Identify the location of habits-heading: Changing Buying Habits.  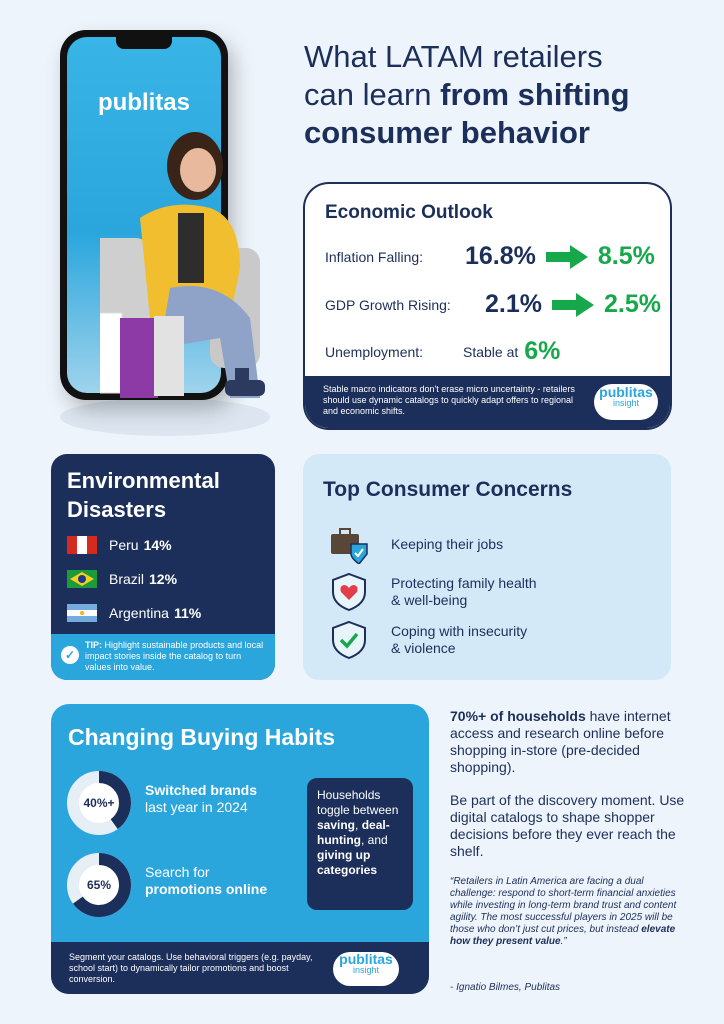
(202, 737).